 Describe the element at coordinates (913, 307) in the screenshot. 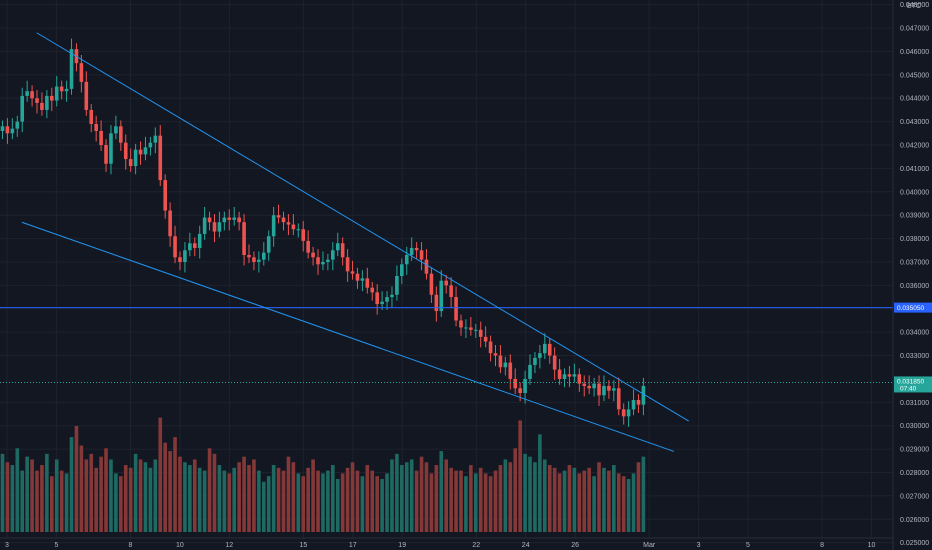

I see `level-price-tag` at that location.